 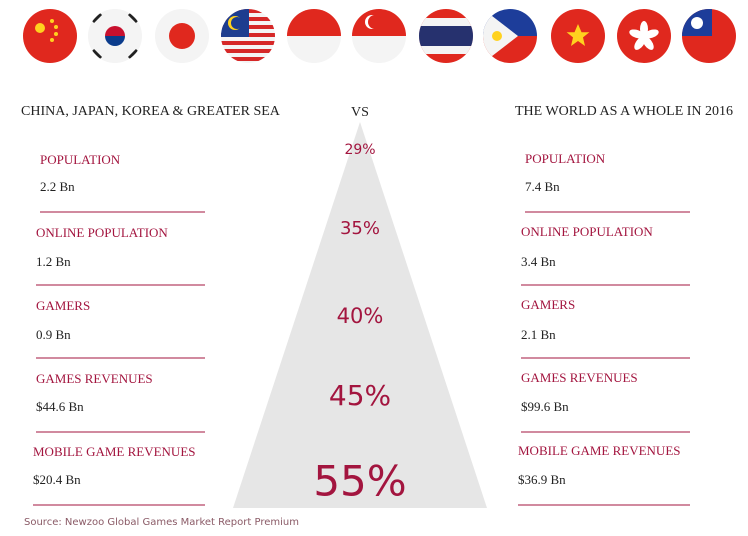 I want to click on pyramid-percent: 35%, so click(x=360, y=228).